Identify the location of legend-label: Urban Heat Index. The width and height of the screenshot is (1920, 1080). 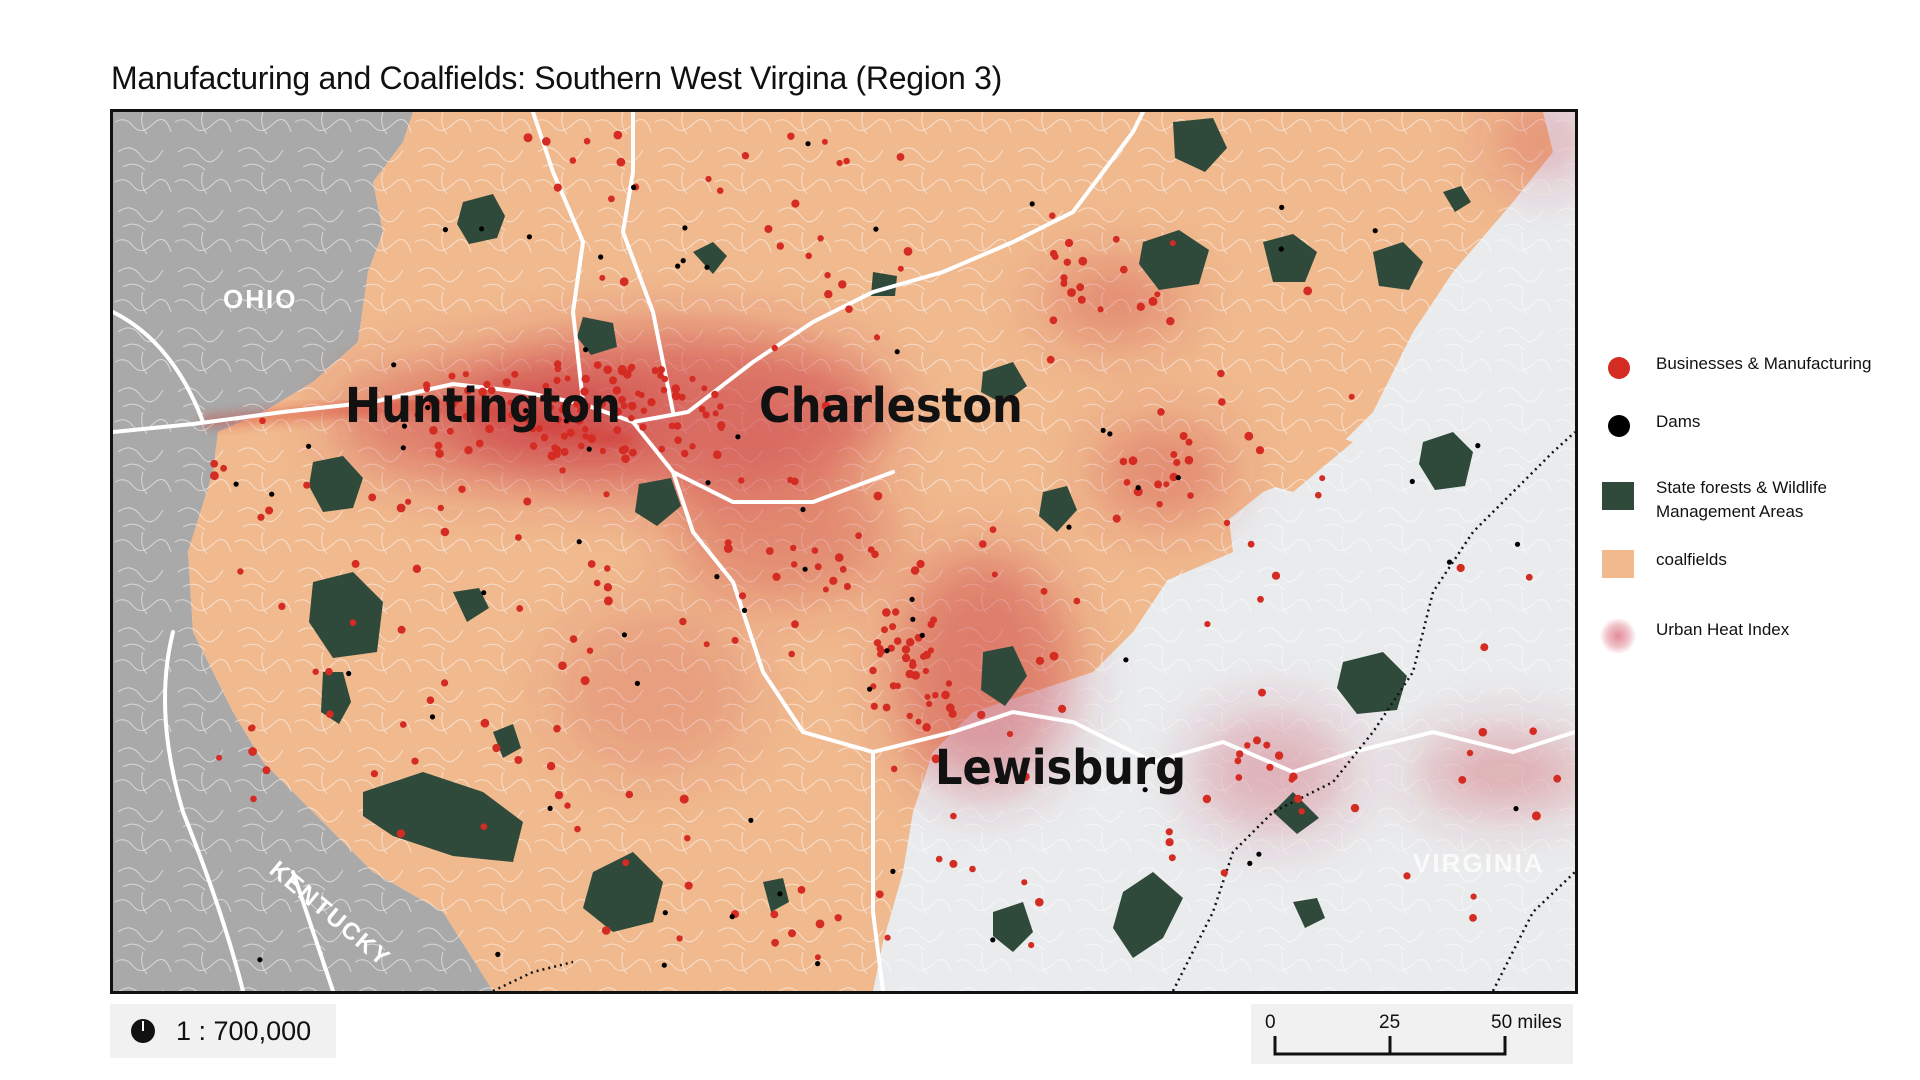
(1723, 629).